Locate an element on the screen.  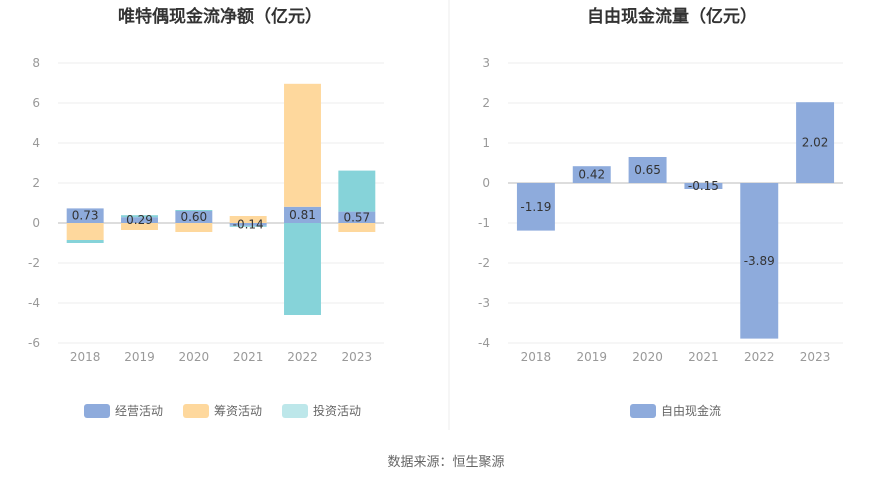
right-legend-swatch is located at coordinates (643, 411).